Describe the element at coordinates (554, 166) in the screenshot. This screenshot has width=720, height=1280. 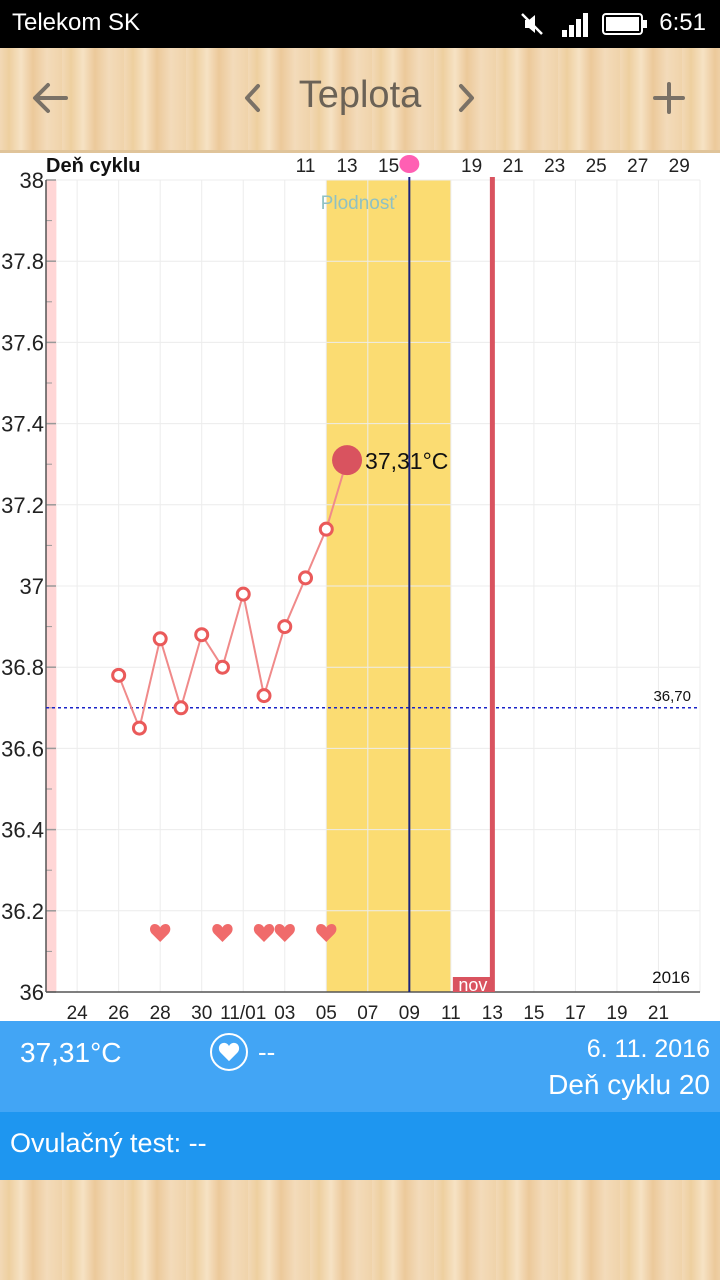
I see `cycle-tick-label: 23` at that location.